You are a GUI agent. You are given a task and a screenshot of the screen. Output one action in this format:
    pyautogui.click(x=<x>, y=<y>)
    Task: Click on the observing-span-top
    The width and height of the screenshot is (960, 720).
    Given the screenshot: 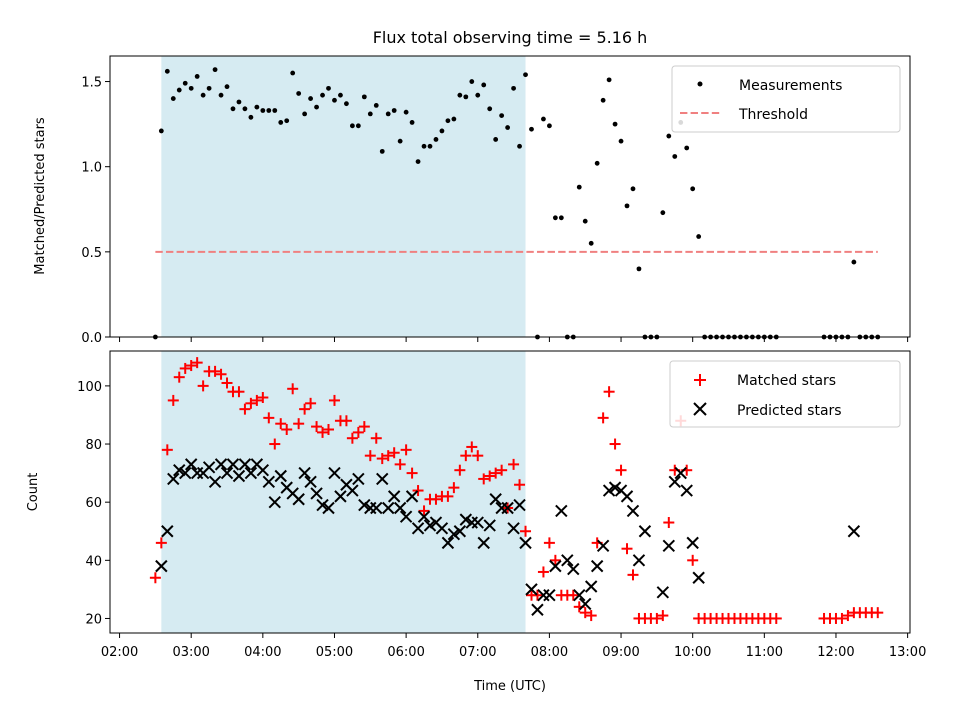 What is the action you would take?
    pyautogui.click(x=343, y=196)
    